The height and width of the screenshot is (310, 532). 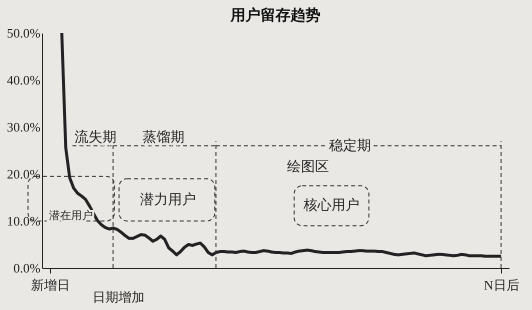 What do you see at coordinates (23, 221) in the screenshot?
I see `y-tick-label: 10.0%` at bounding box center [23, 221].